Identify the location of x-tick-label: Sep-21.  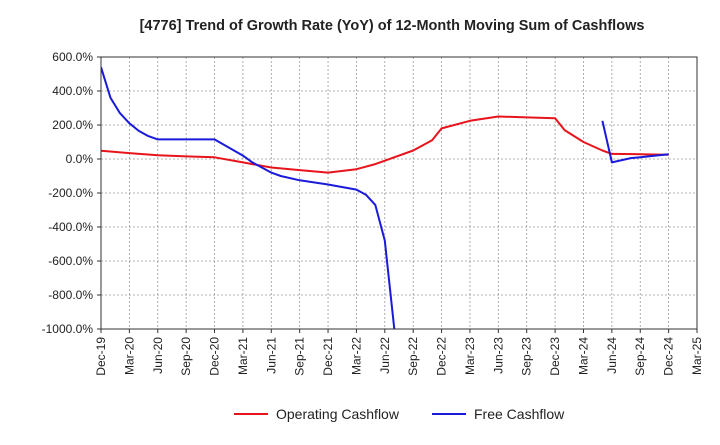
(300, 356).